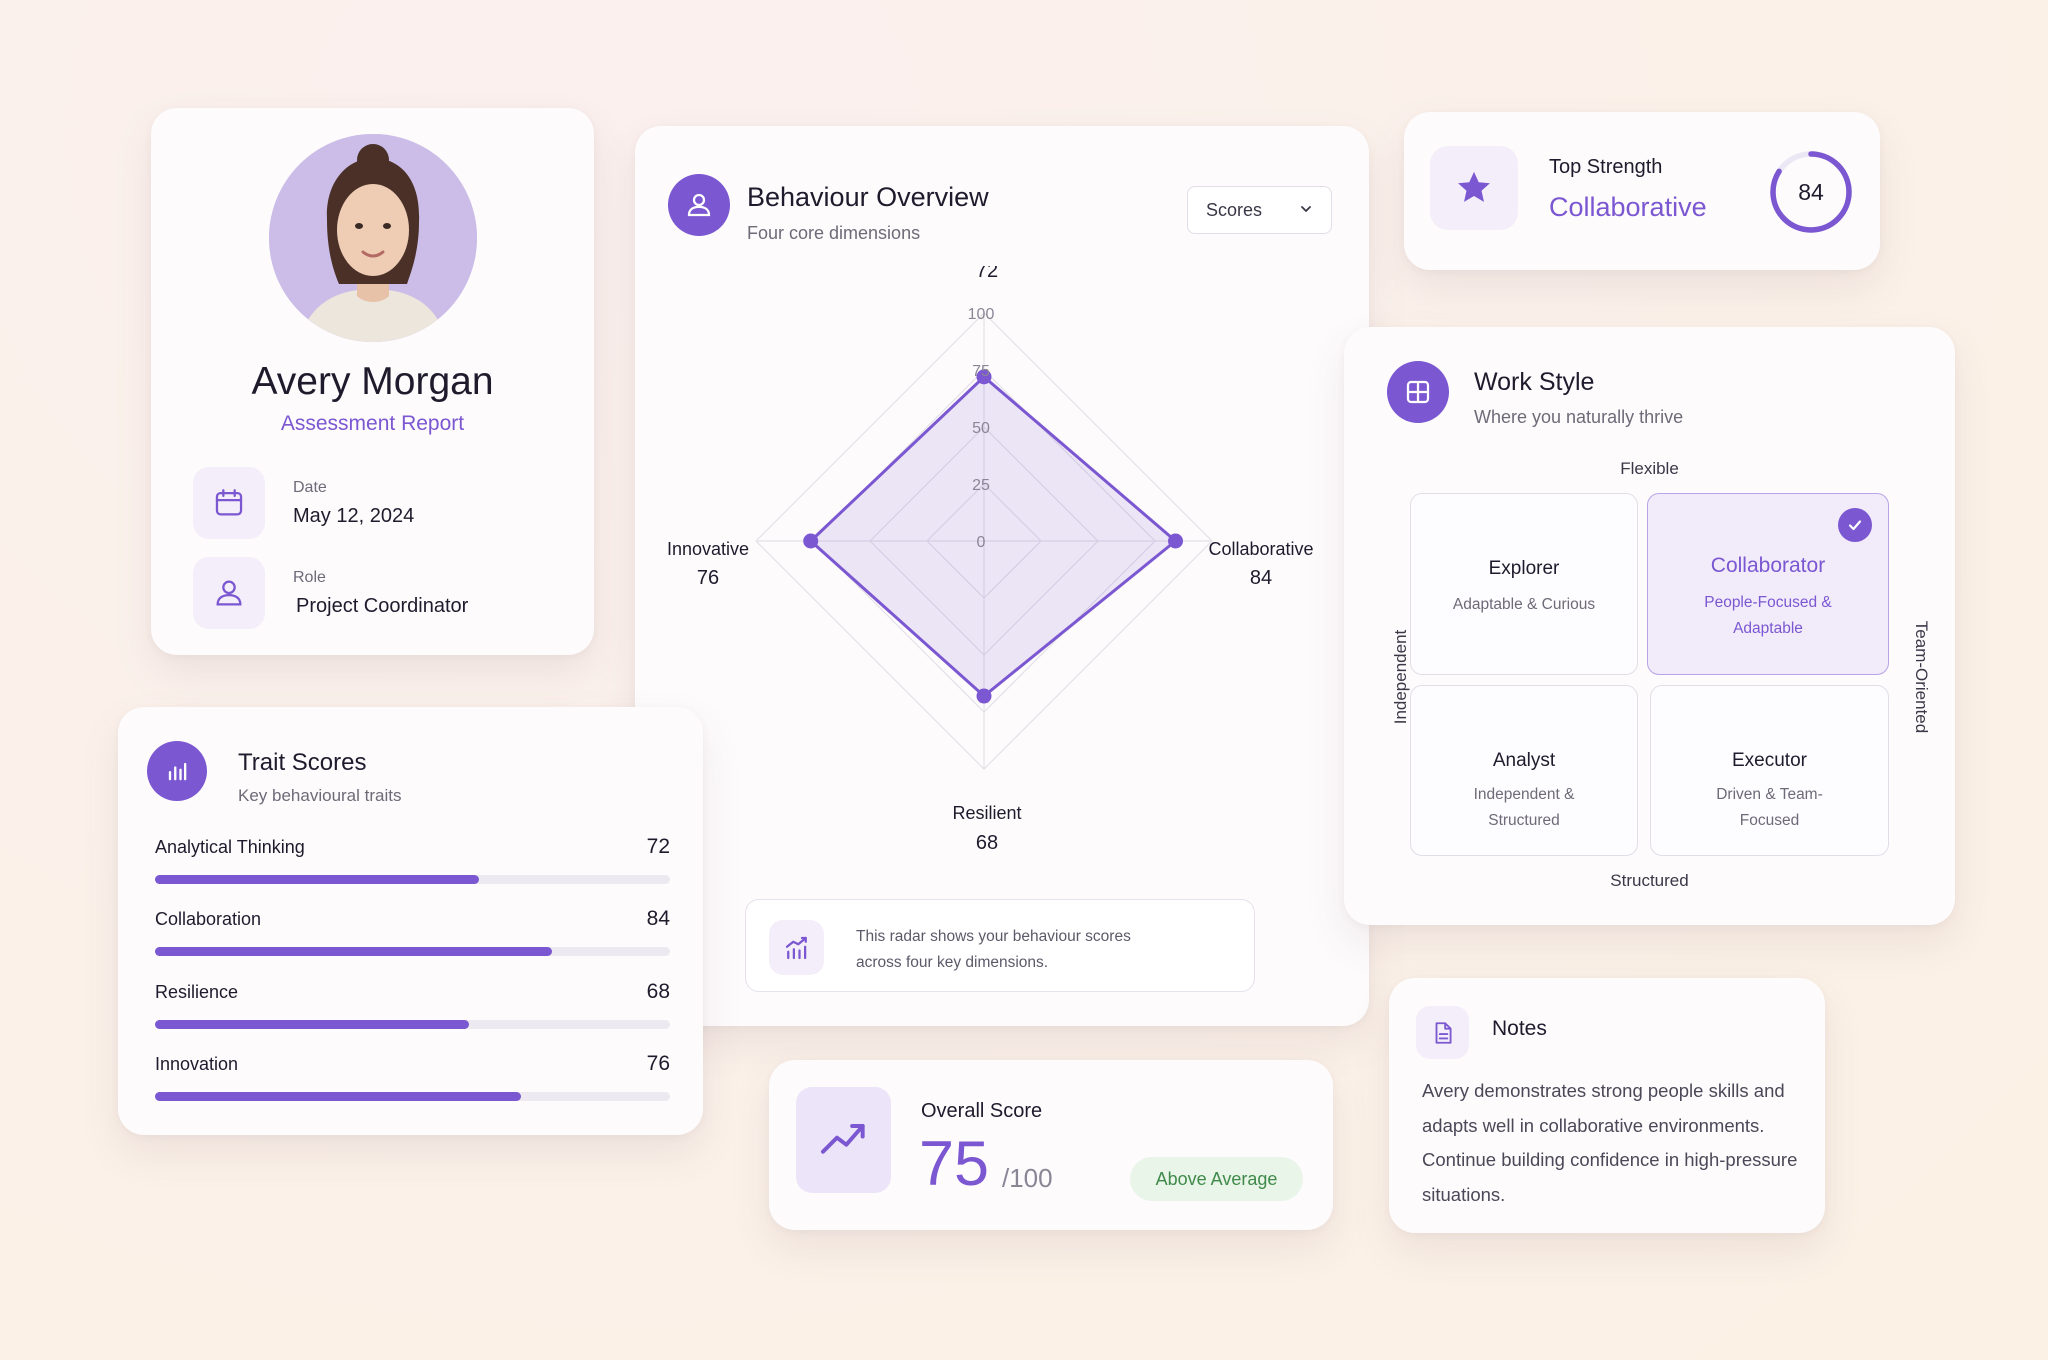 The image size is (2048, 1360). Describe the element at coordinates (987, 274) in the screenshot. I see `radar-value-label: 72` at that location.